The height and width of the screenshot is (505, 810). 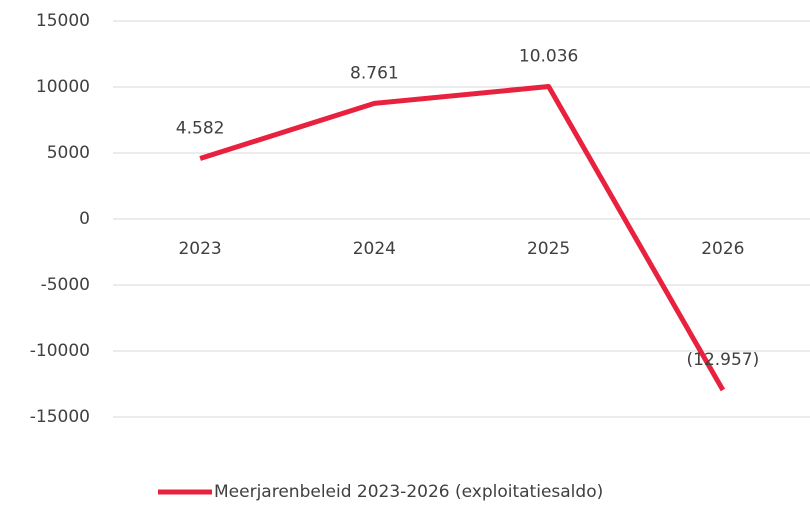 What do you see at coordinates (63, 87) in the screenshot?
I see `y-tick-label: 10000` at bounding box center [63, 87].